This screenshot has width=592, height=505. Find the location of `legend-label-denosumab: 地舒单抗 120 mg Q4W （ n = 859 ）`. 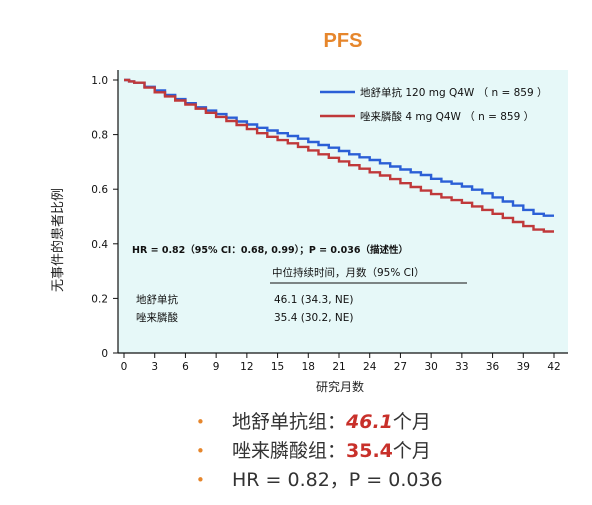

legend-label-denosumab: 地舒单抗 120 mg Q4W （ n = 859 ） is located at coordinates (453, 92).